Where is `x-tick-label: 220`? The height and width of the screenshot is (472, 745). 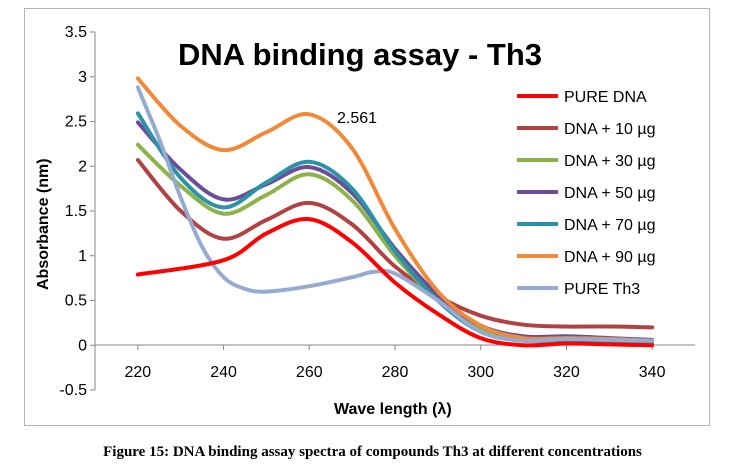 x-tick-label: 220 is located at coordinates (138, 372).